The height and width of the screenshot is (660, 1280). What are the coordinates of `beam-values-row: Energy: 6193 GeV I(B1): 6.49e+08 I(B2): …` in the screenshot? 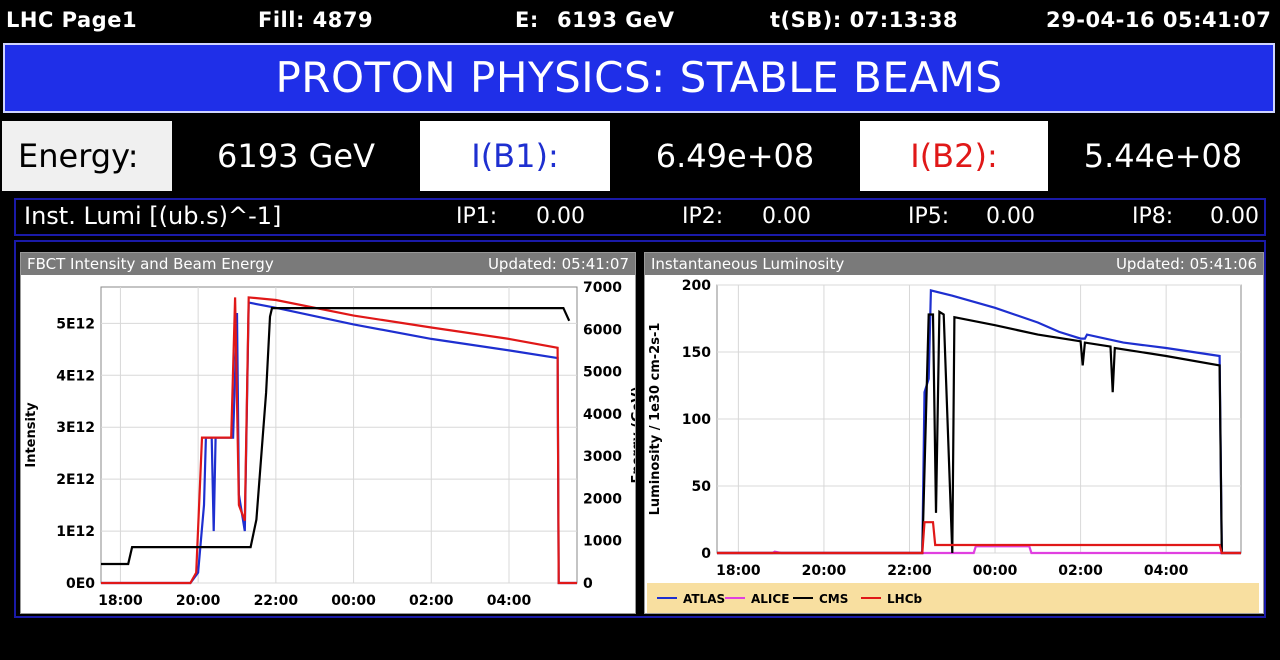 It's located at (640, 156).